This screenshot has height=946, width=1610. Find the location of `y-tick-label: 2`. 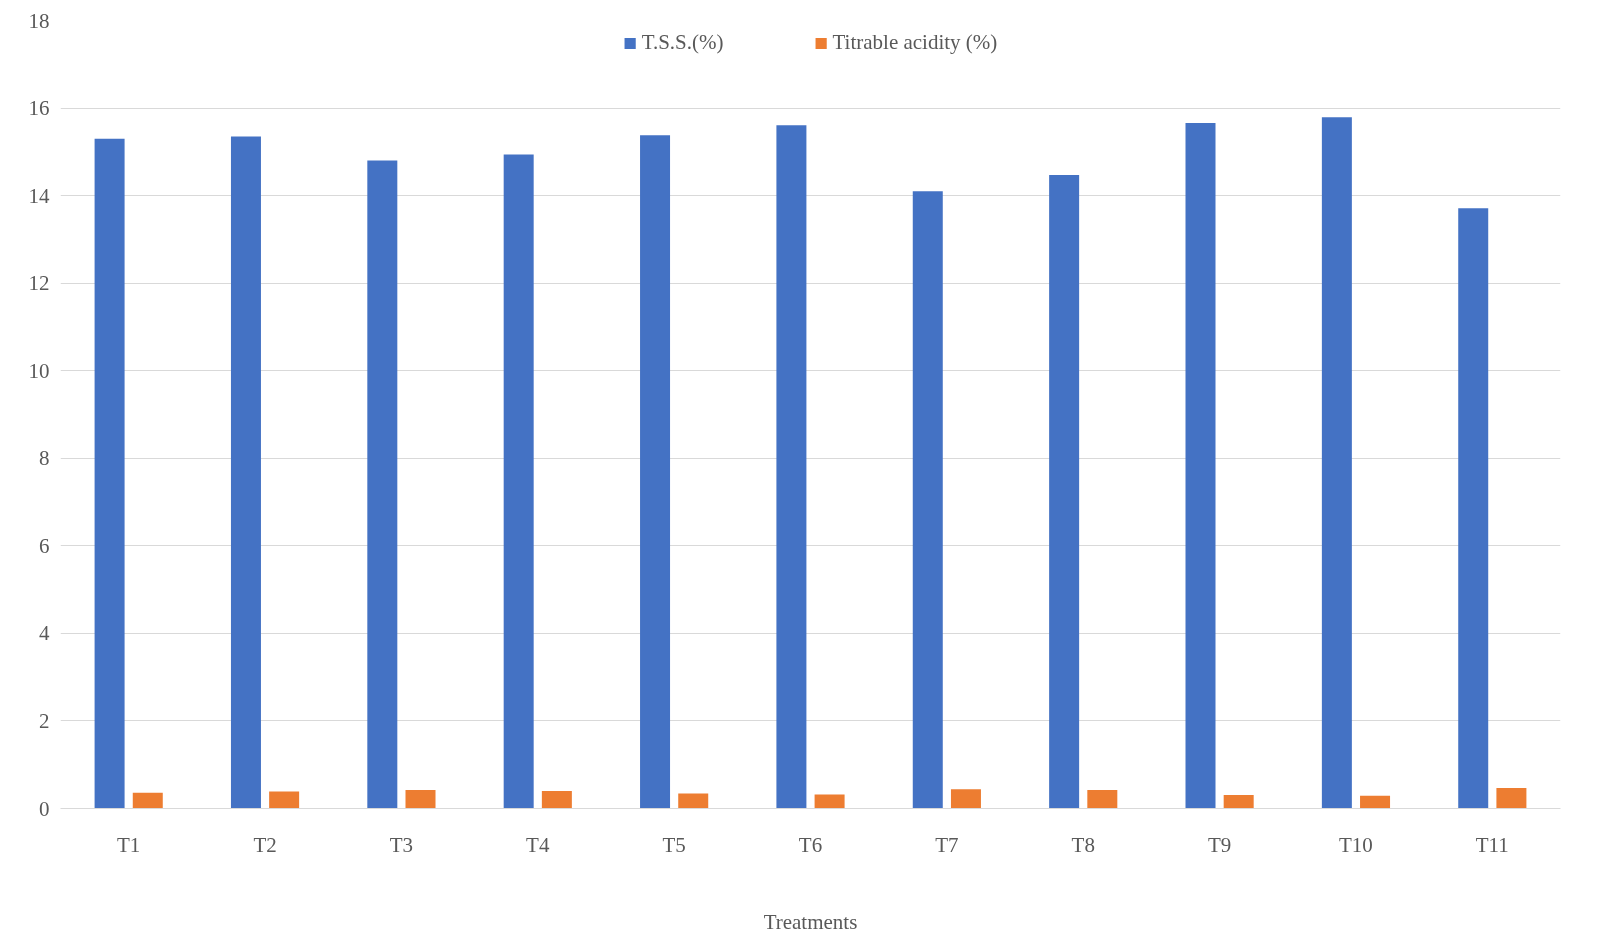

y-tick-label: 2 is located at coordinates (44, 720).